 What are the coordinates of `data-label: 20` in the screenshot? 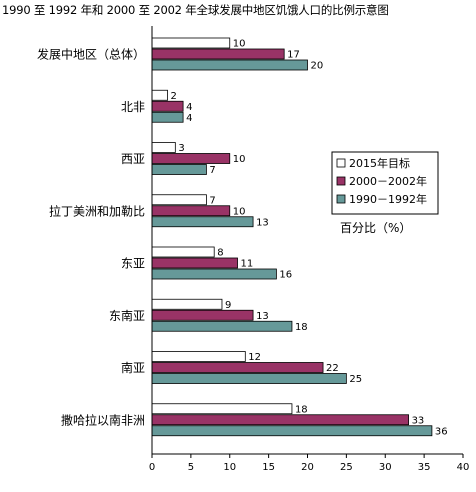 It's located at (317, 66).